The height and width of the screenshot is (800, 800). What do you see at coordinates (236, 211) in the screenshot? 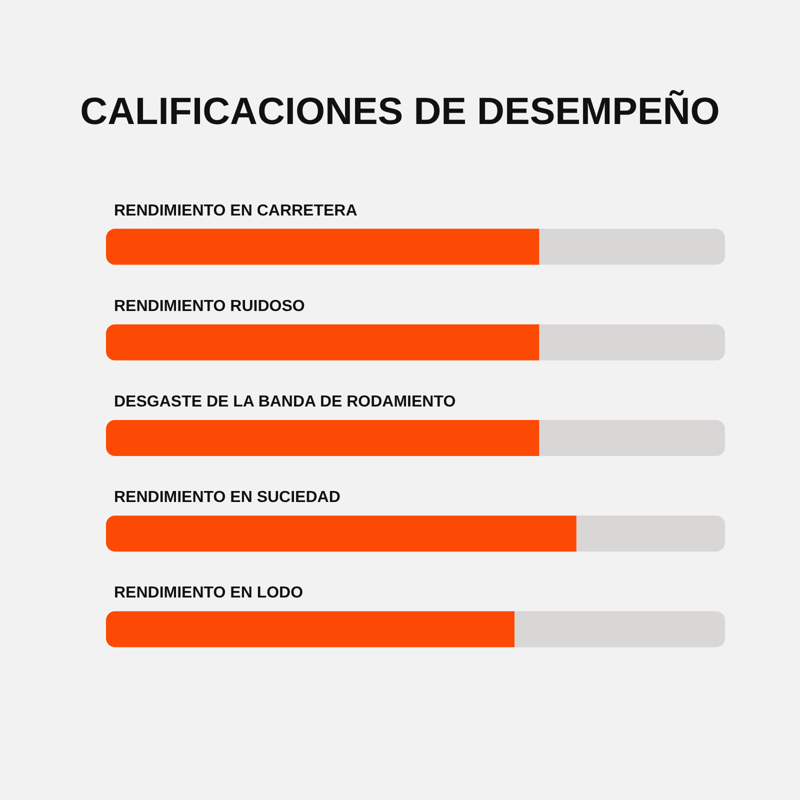
I see `y-tick-label: RENDIMIENTO EN CARRETERA` at bounding box center [236, 211].